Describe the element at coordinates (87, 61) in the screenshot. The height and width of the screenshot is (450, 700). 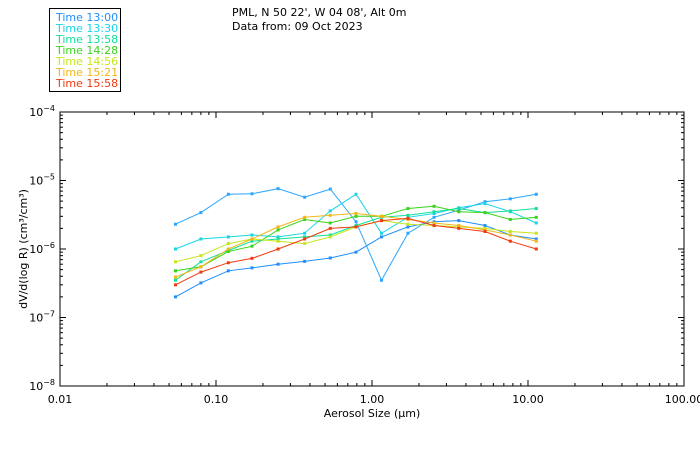
I see `legend-entry: Time 14:56` at that location.